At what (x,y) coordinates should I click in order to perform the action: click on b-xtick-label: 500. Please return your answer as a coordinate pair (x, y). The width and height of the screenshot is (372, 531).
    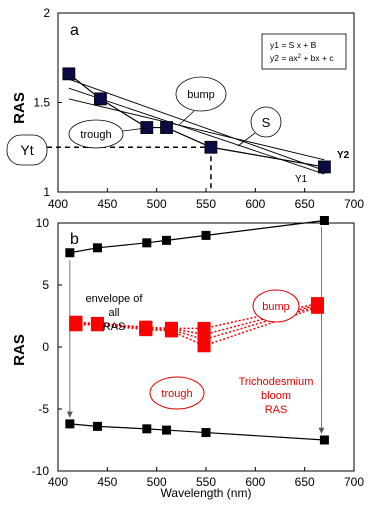
    Looking at the image, I should click on (157, 482).